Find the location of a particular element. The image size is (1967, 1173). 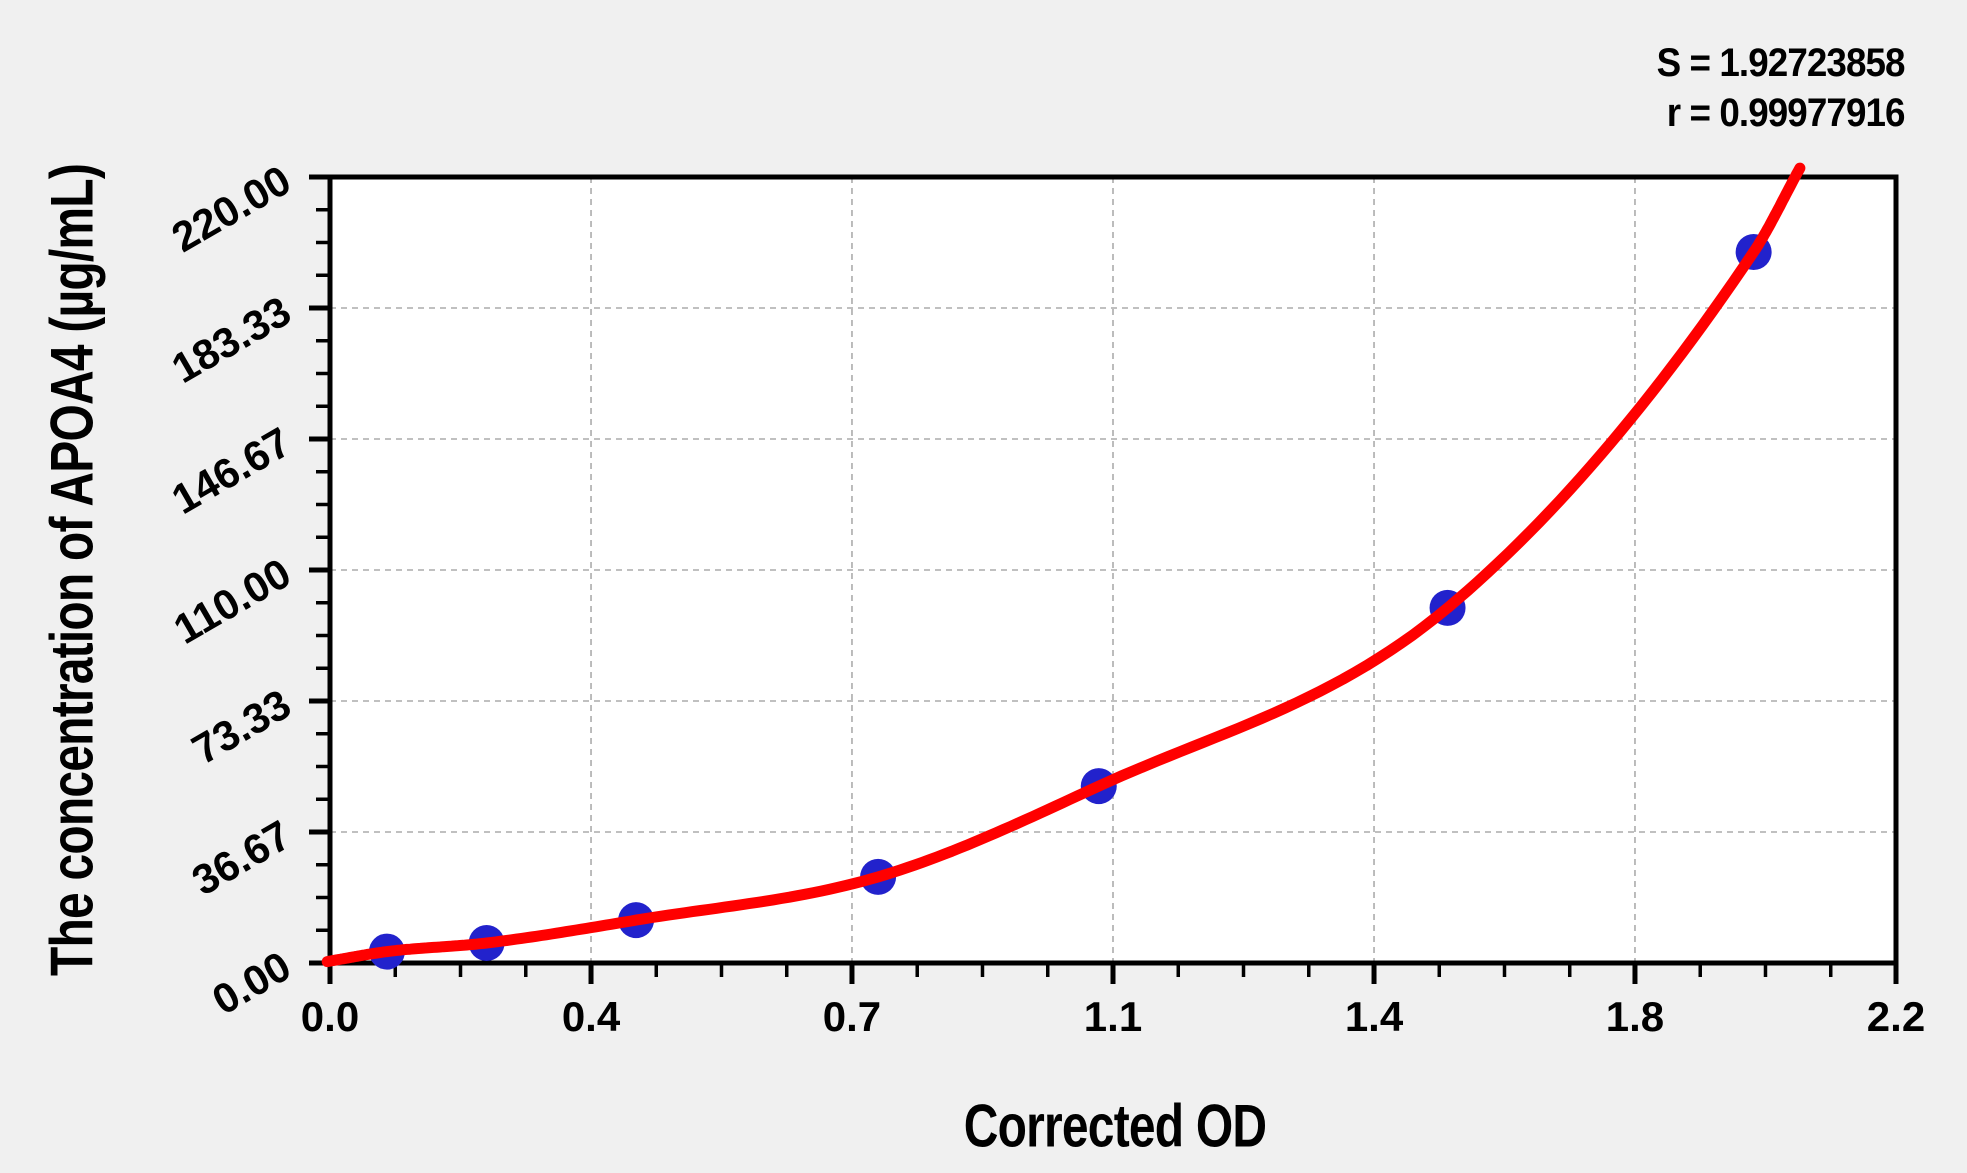

x-tick-label: 1.4 is located at coordinates (1374, 1016).